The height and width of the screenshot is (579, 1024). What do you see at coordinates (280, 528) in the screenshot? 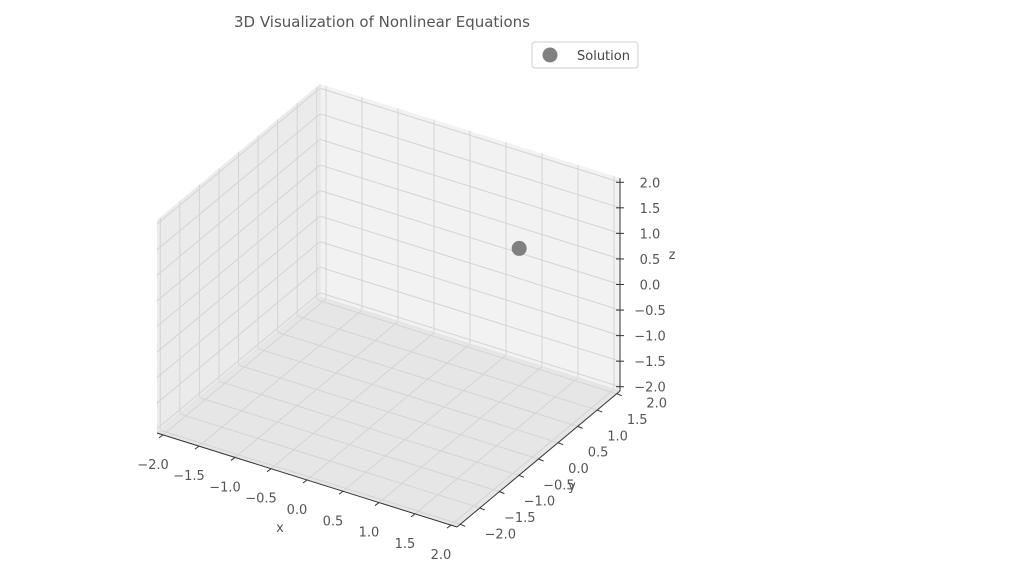
I see `x-axis-label: x` at bounding box center [280, 528].